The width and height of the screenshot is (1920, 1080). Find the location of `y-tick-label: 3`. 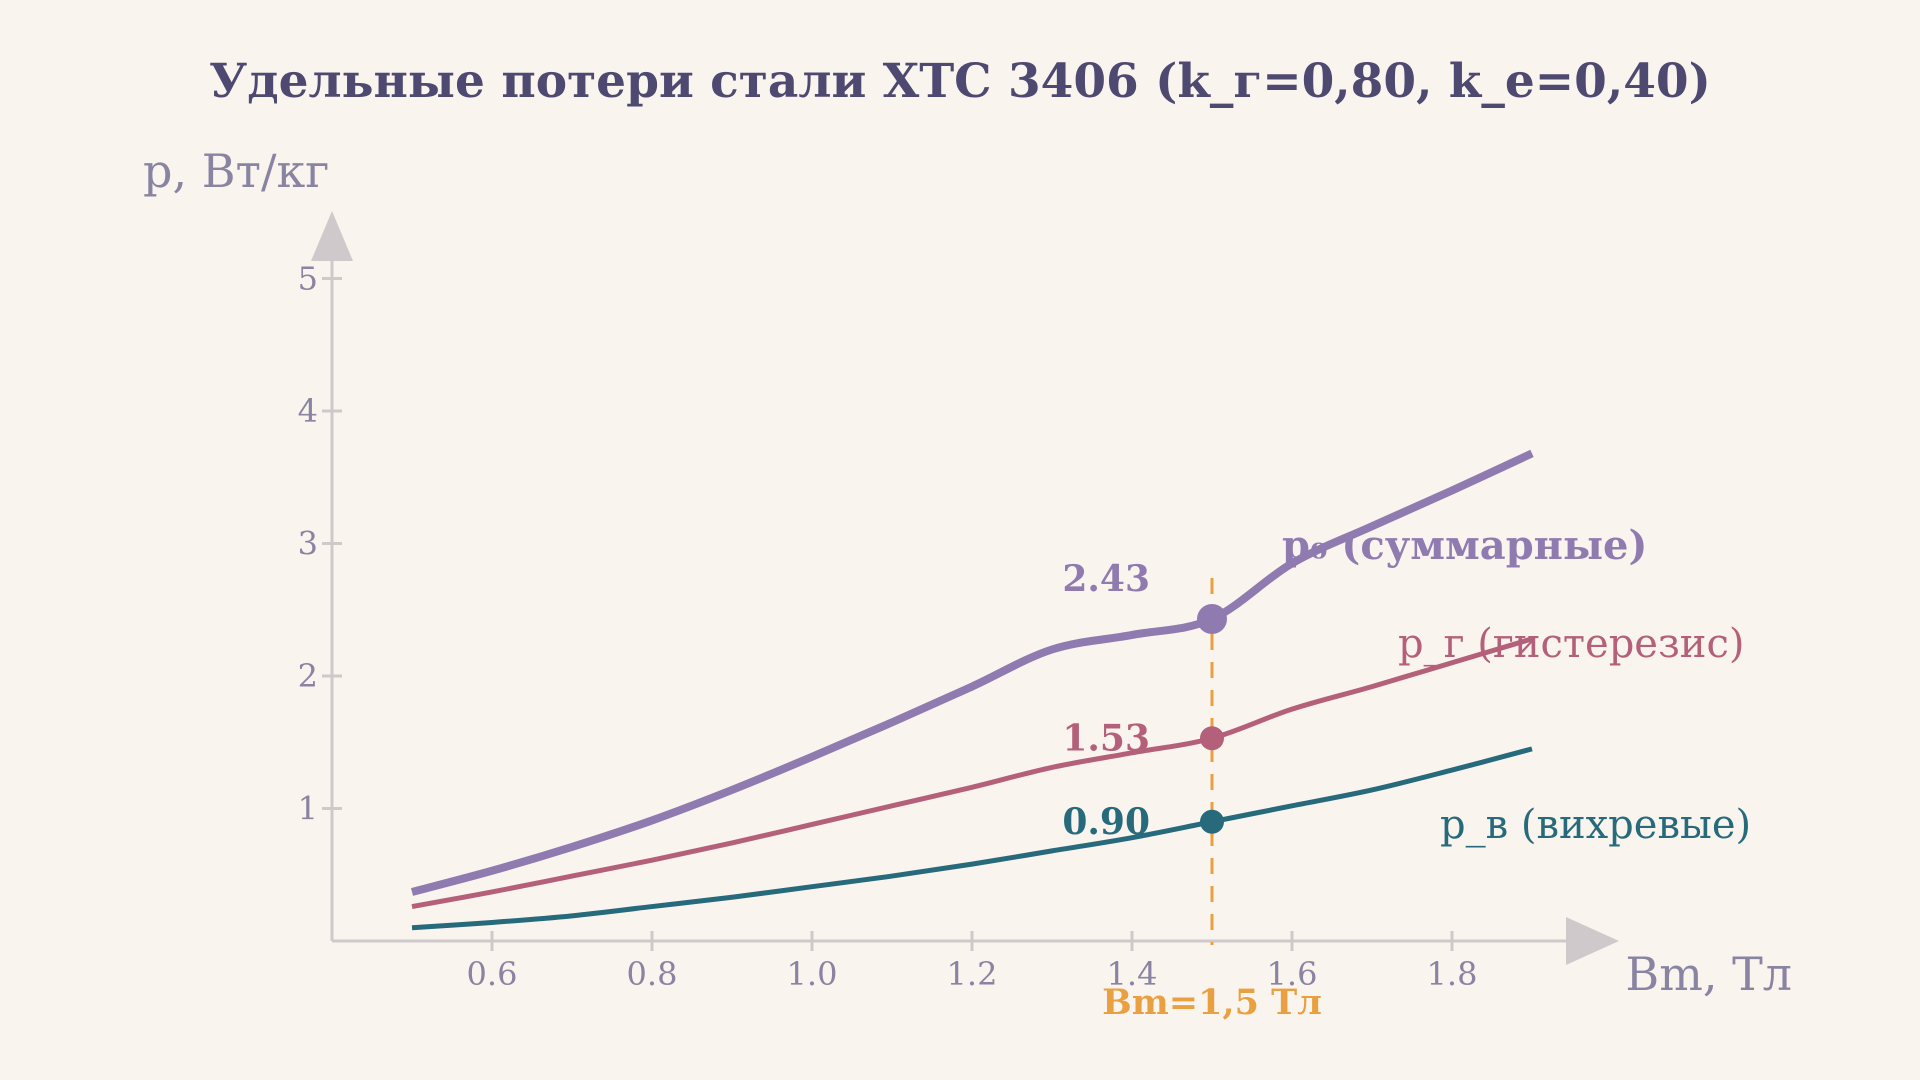

y-tick-label: 3 is located at coordinates (308, 544).